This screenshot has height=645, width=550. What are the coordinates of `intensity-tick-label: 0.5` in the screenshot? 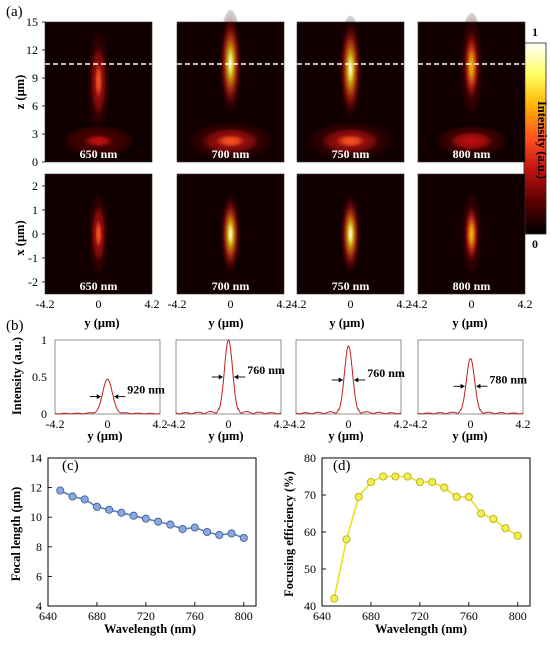 It's located at (39, 377).